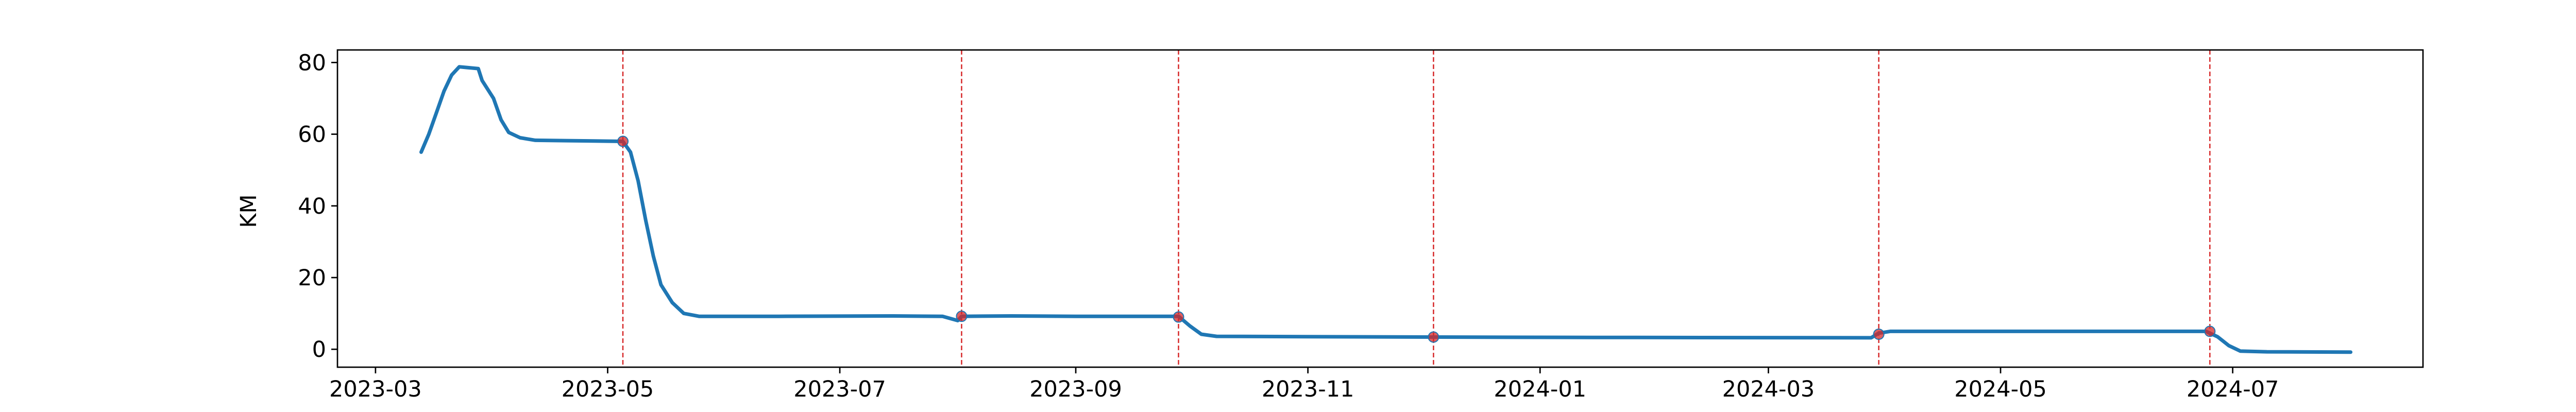 The image size is (2576, 412). What do you see at coordinates (312, 278) in the screenshot?
I see `y-tick-label: 20` at bounding box center [312, 278].